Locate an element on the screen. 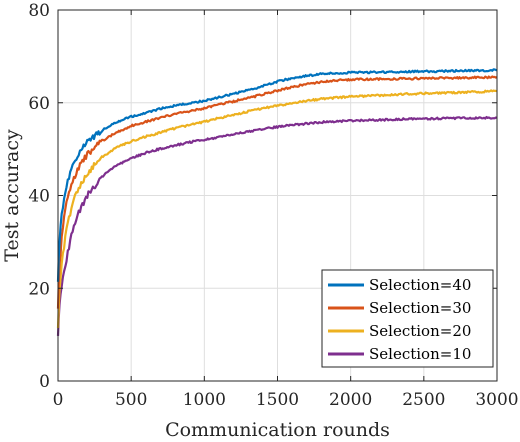  y-tick-label: 80 is located at coordinates (39, 11).